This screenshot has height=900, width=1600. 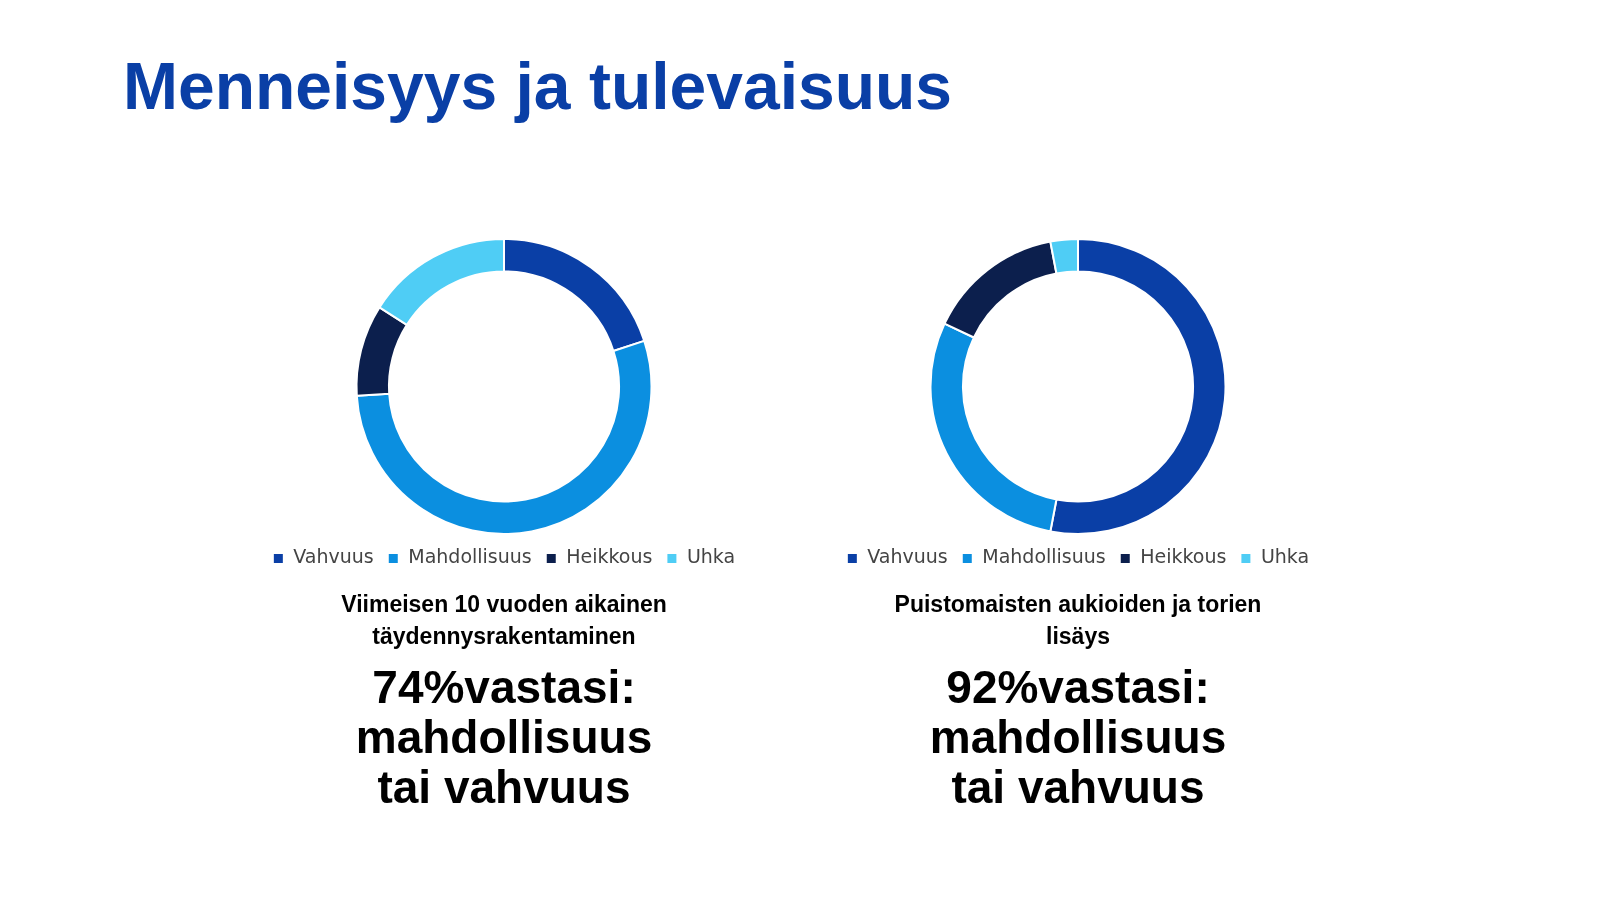 I want to click on chart-title: Menneisyys ja tulevaisuus, so click(x=538, y=86).